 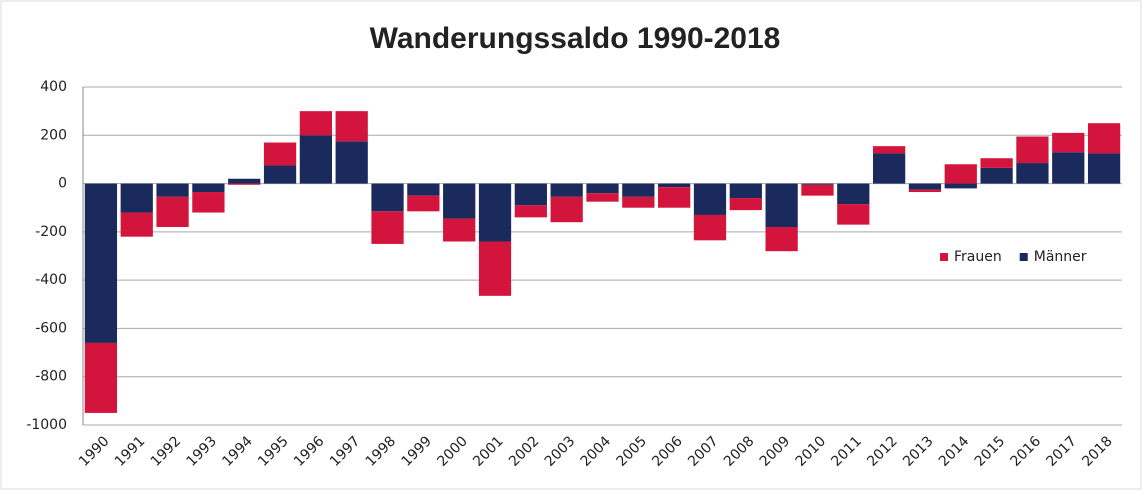 I want to click on y-tick-label: -1000, so click(x=46, y=425).